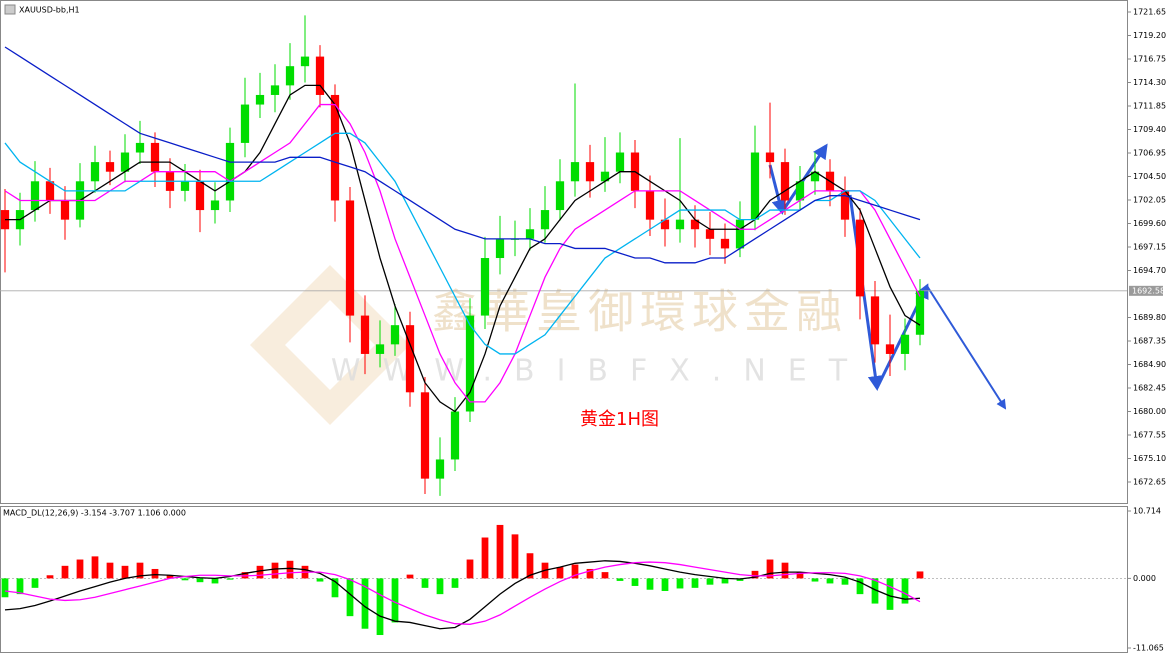 The height and width of the screenshot is (656, 1170). What do you see at coordinates (1149, 176) in the screenshot?
I see `y-tick-label: 1704.50` at bounding box center [1149, 176].